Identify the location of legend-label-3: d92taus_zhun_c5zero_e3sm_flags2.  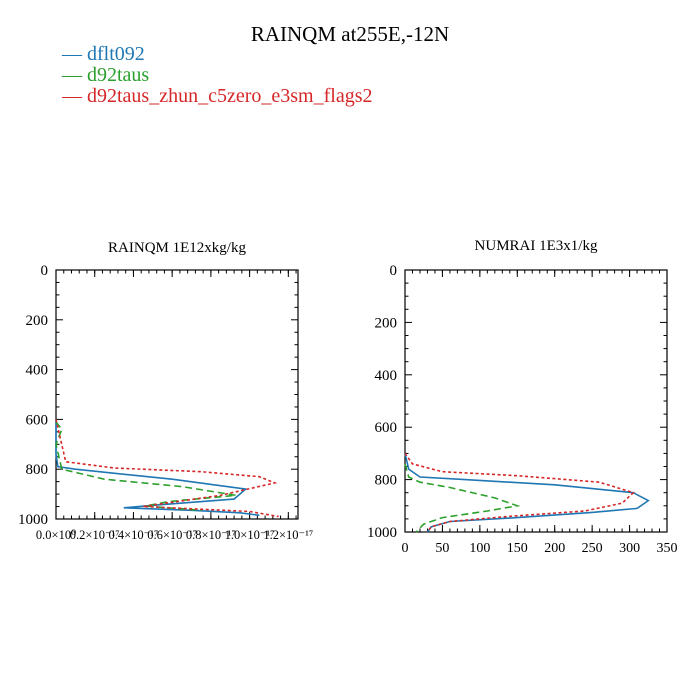
(230, 96).